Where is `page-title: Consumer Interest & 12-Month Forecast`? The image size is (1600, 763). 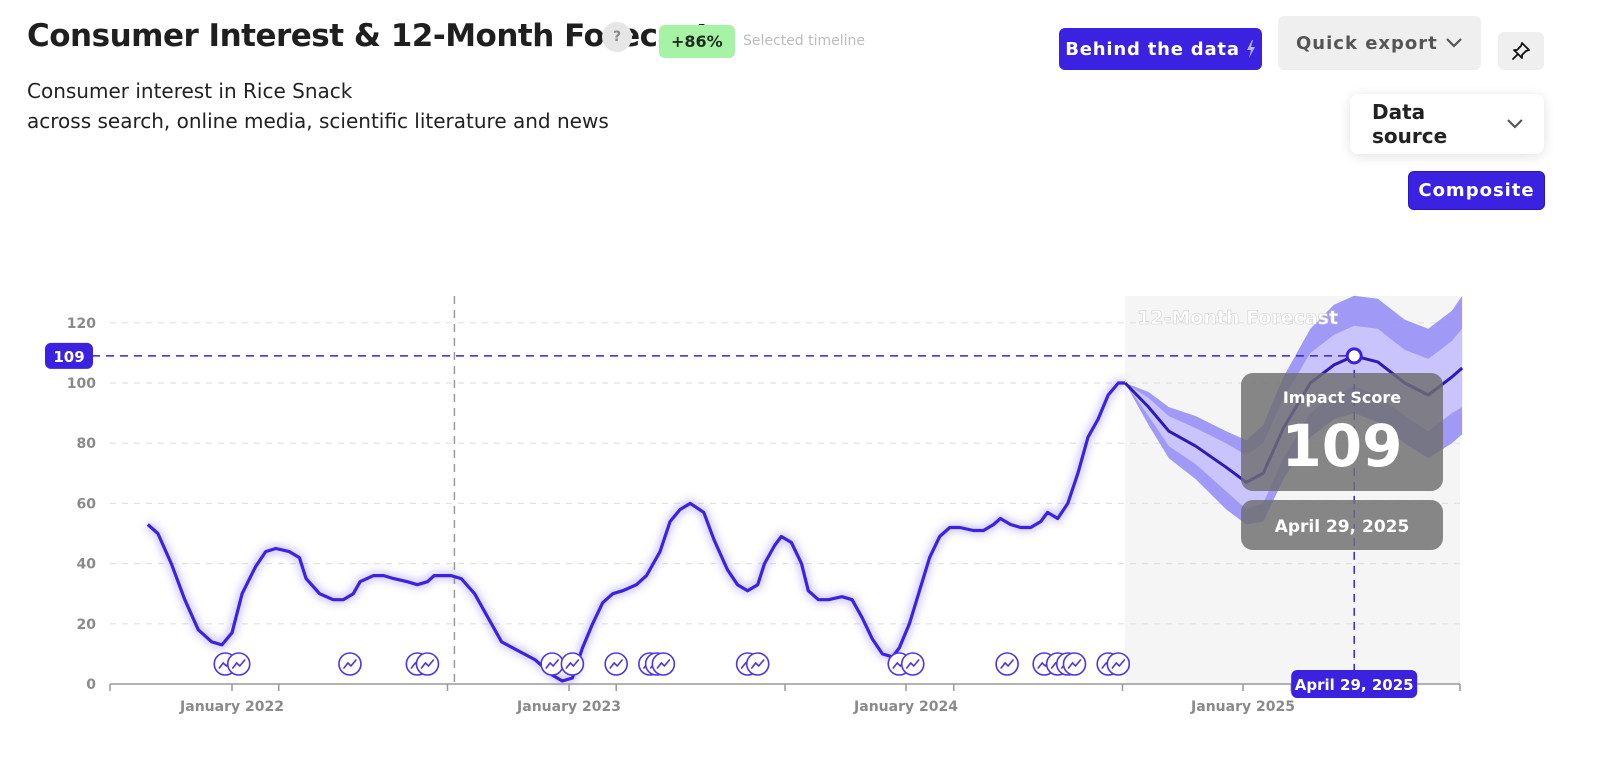 page-title: Consumer Interest & 12-Month Forecast is located at coordinates (369, 36).